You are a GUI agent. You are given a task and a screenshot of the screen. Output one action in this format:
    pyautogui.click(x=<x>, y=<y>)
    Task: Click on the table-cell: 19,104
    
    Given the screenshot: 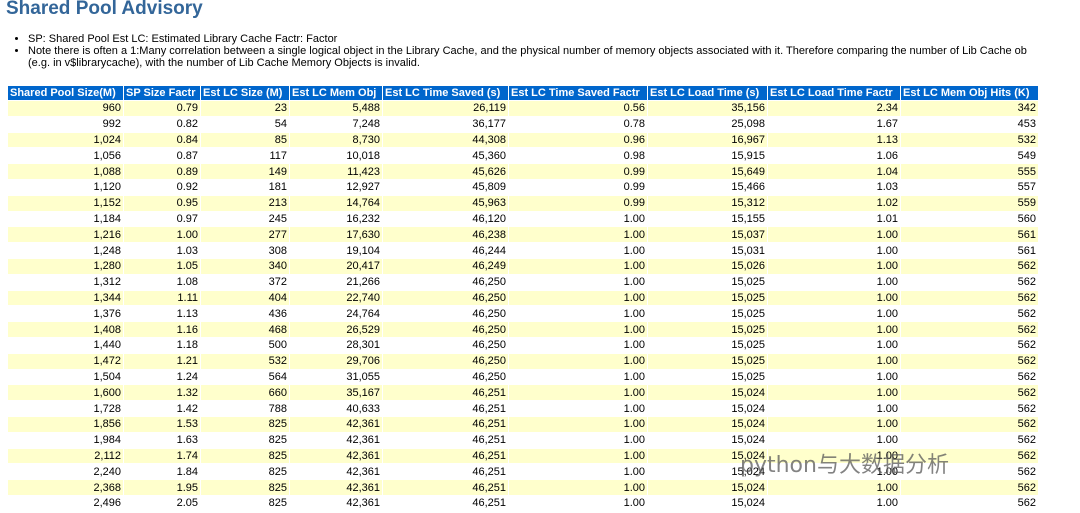 What is the action you would take?
    pyautogui.click(x=336, y=250)
    